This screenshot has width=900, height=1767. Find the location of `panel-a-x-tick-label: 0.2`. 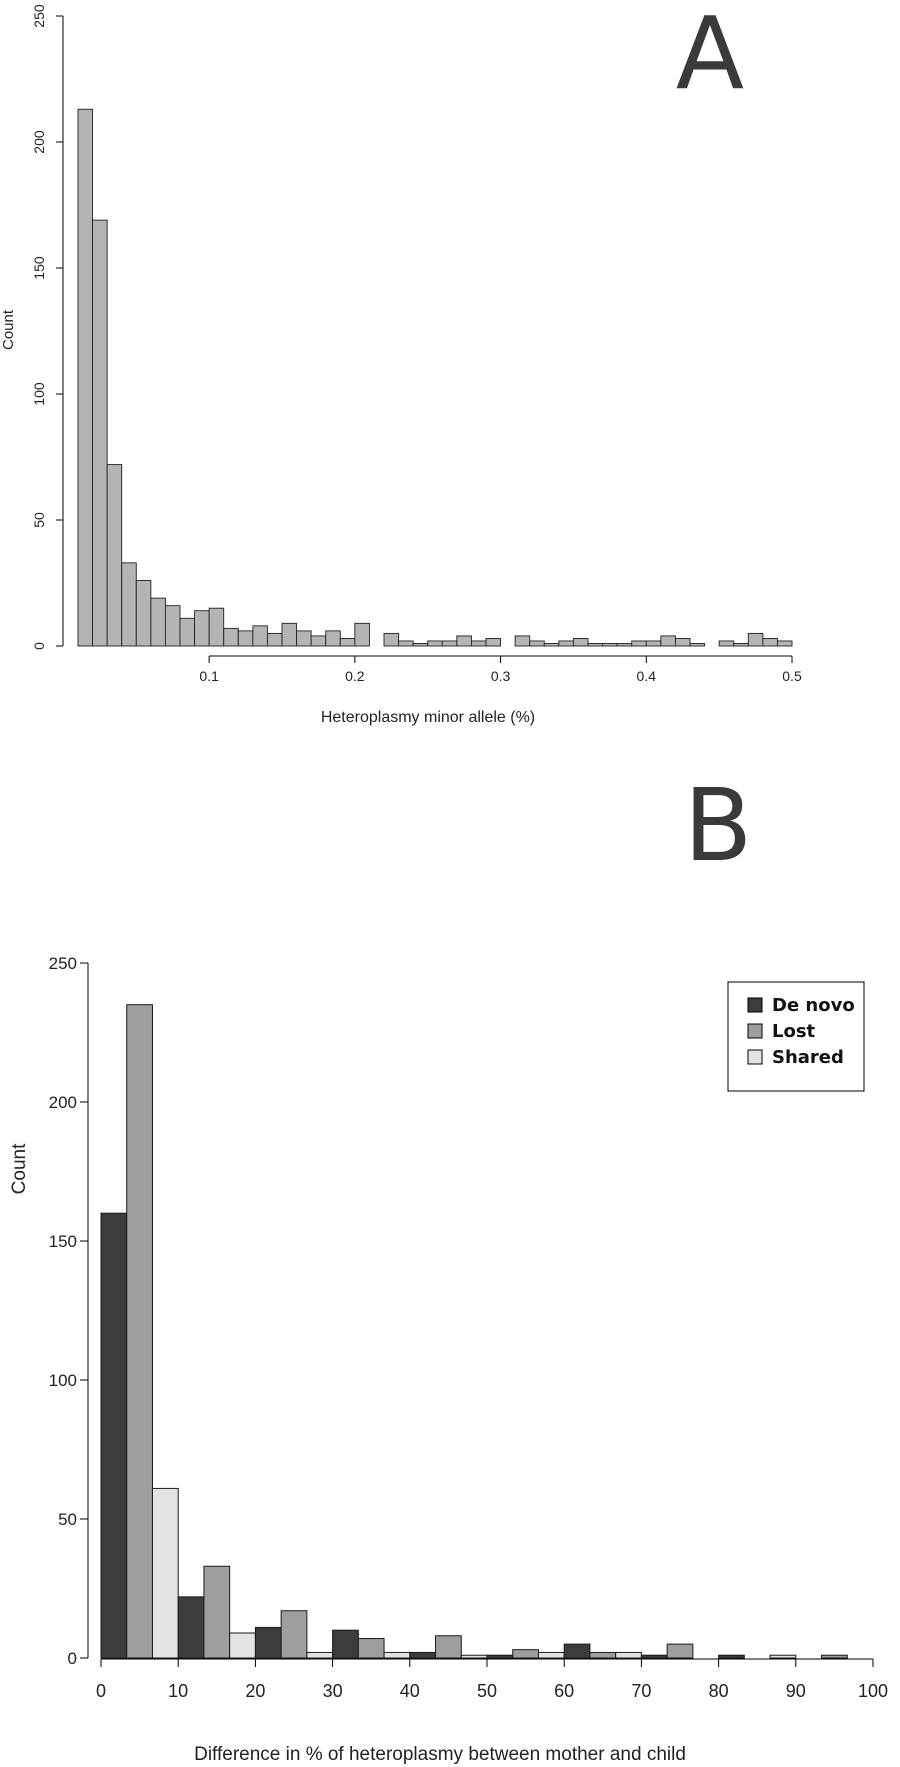

panel-a-x-tick-label: 0.2 is located at coordinates (355, 676).